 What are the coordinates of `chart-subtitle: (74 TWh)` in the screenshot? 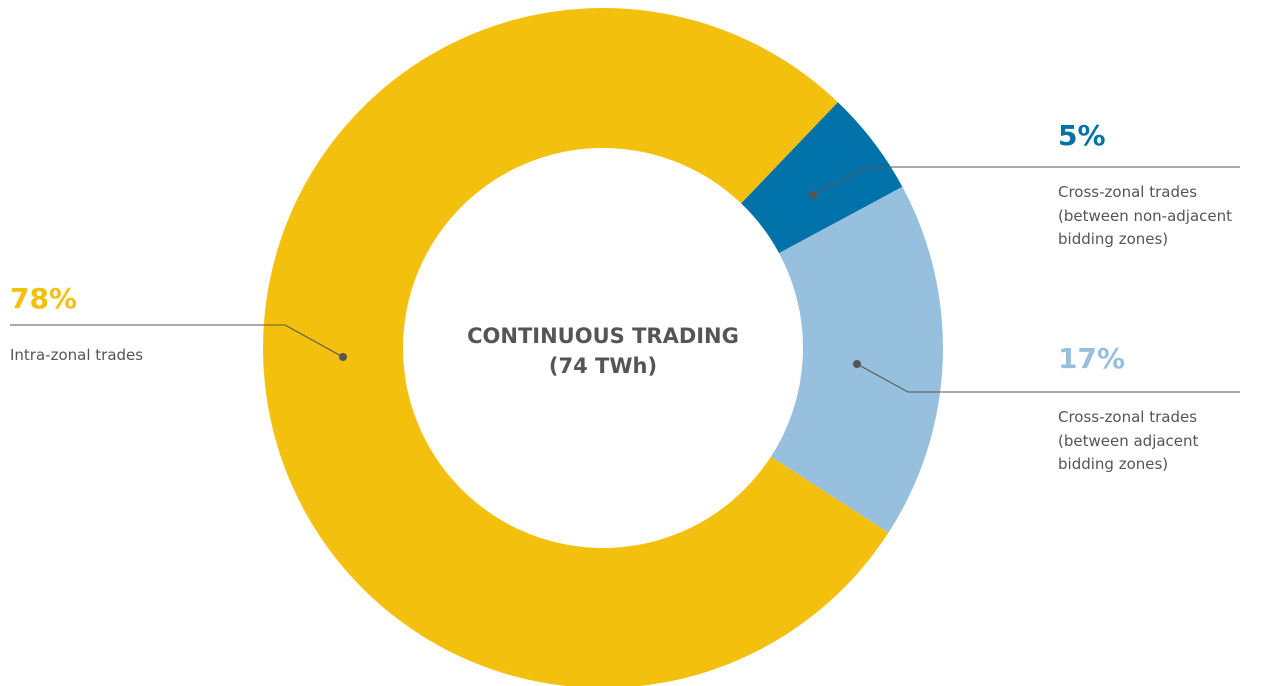 It's located at (603, 366).